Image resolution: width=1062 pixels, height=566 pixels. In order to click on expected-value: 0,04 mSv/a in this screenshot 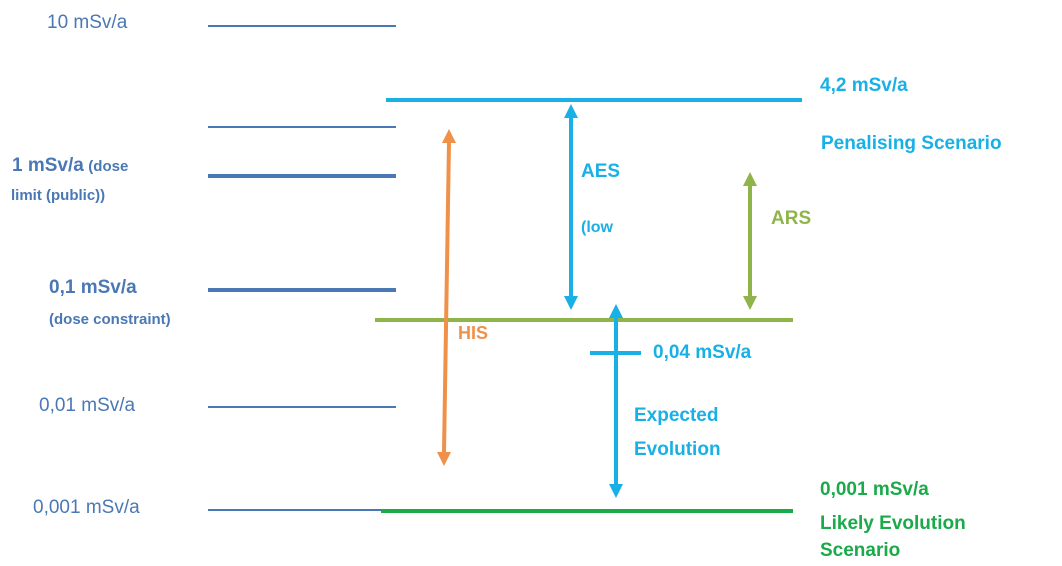, I will do `click(702, 352)`.